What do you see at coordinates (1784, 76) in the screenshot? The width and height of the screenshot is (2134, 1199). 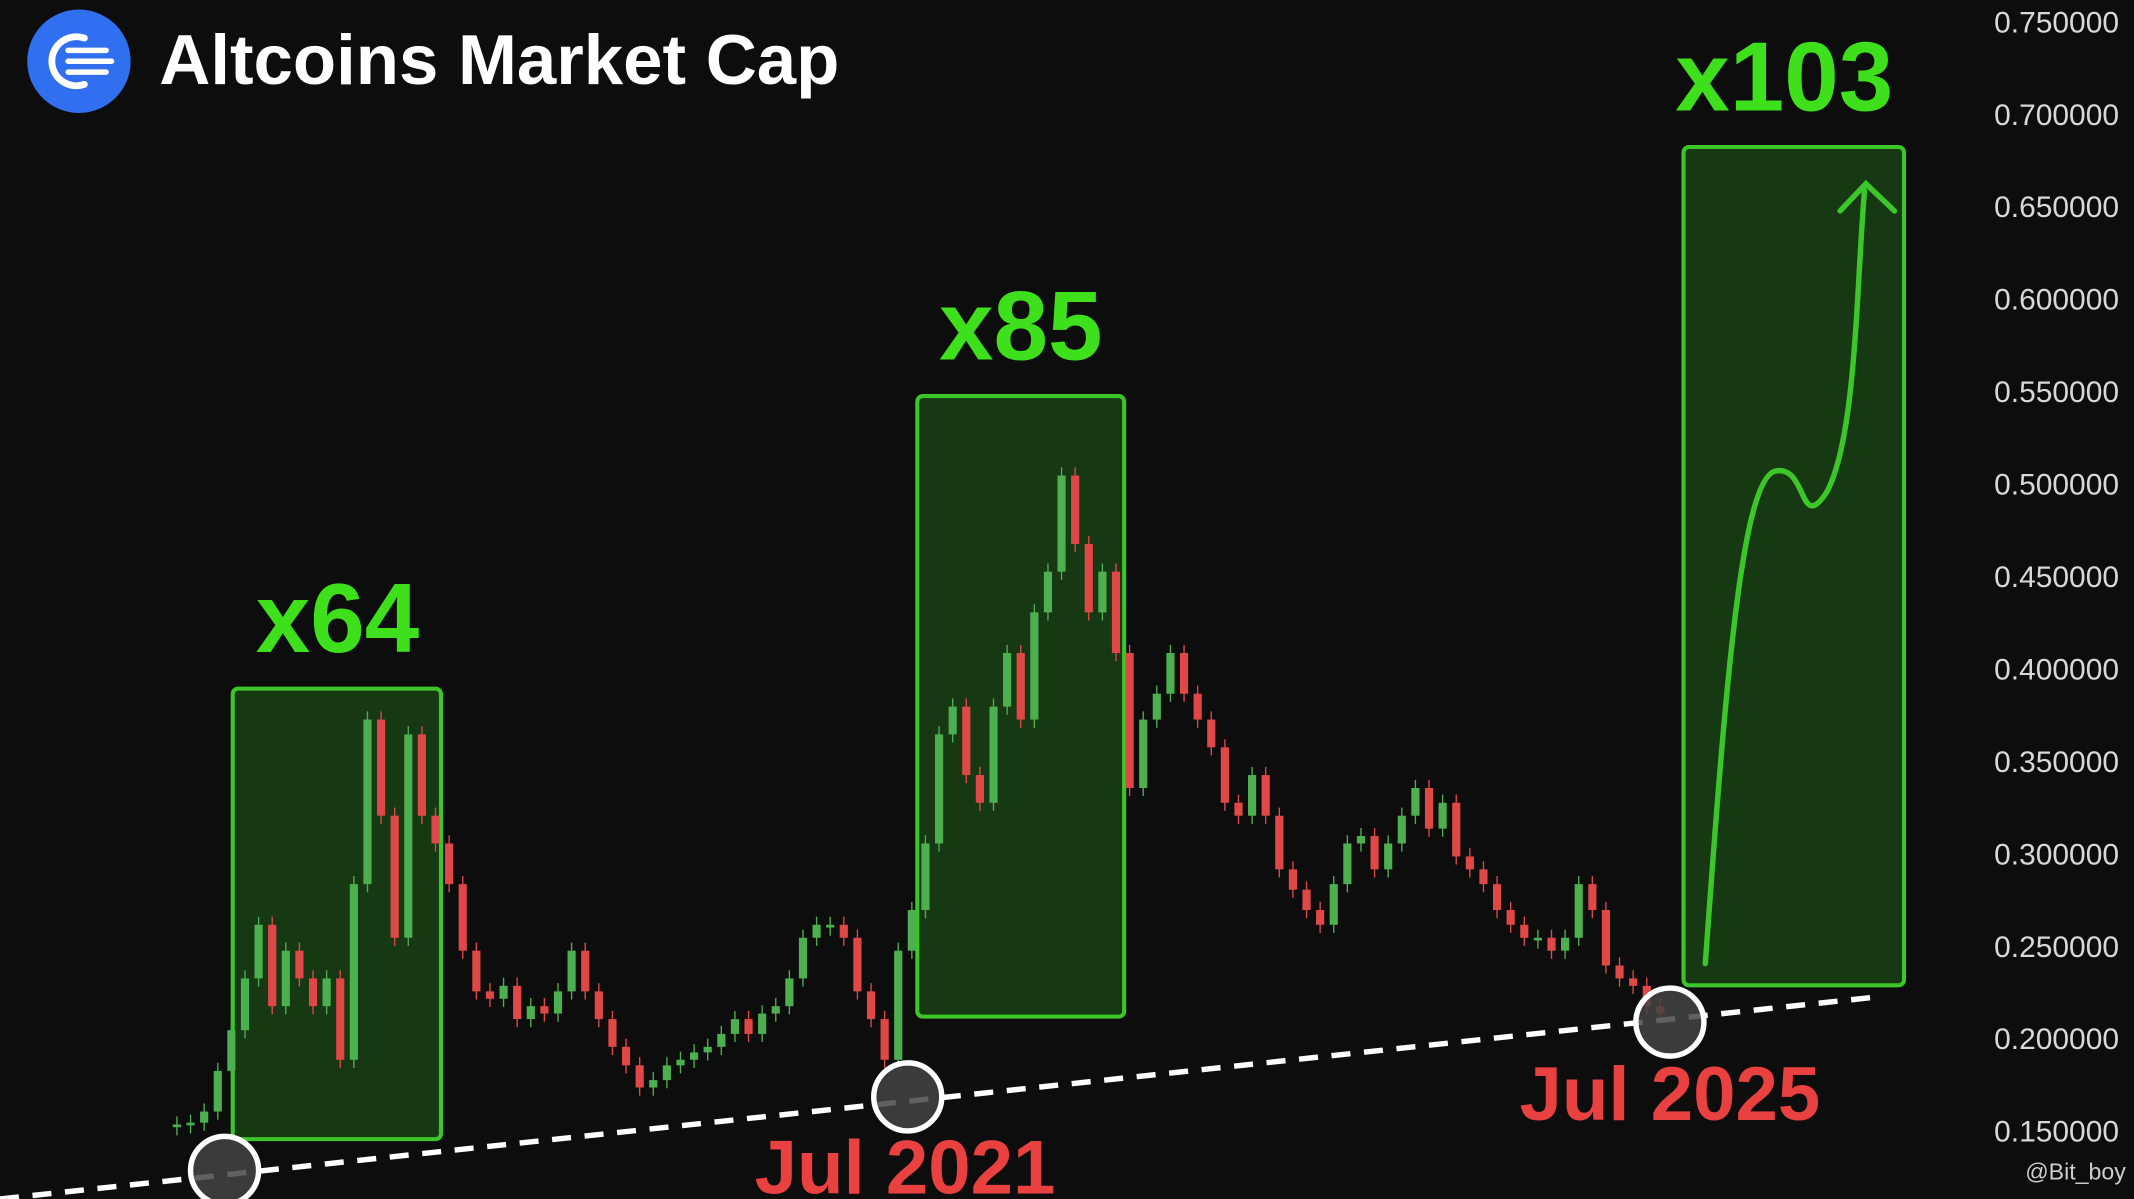 I see `annotation: x103` at bounding box center [1784, 76].